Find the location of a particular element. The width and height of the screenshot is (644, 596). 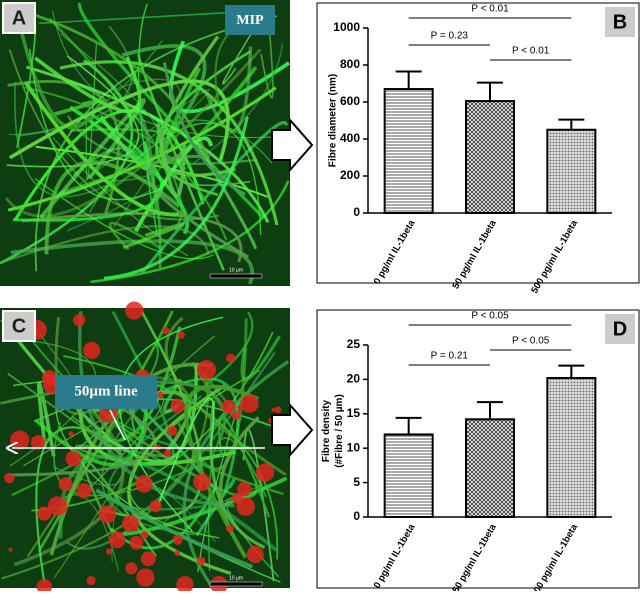

panel-label: B is located at coordinates (620, 22).